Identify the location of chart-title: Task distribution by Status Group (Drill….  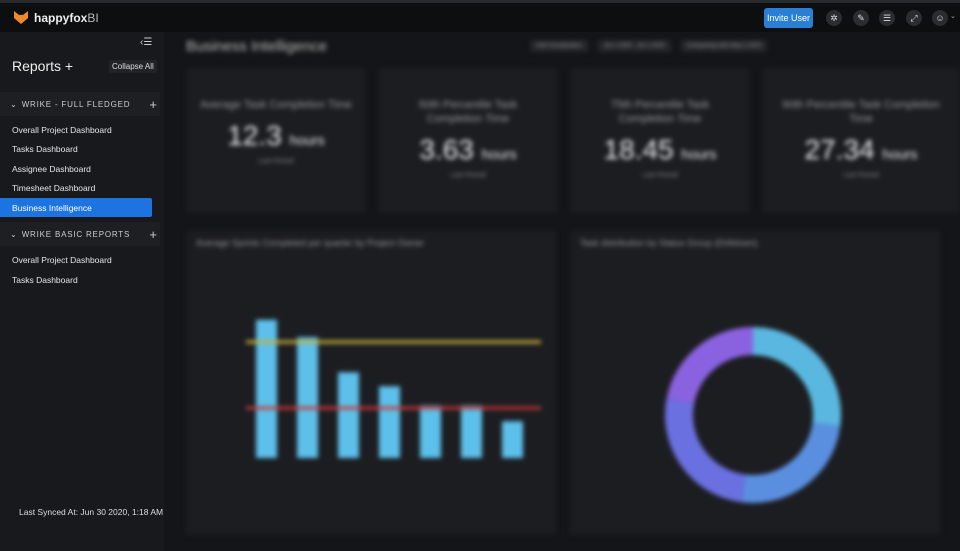
(669, 243).